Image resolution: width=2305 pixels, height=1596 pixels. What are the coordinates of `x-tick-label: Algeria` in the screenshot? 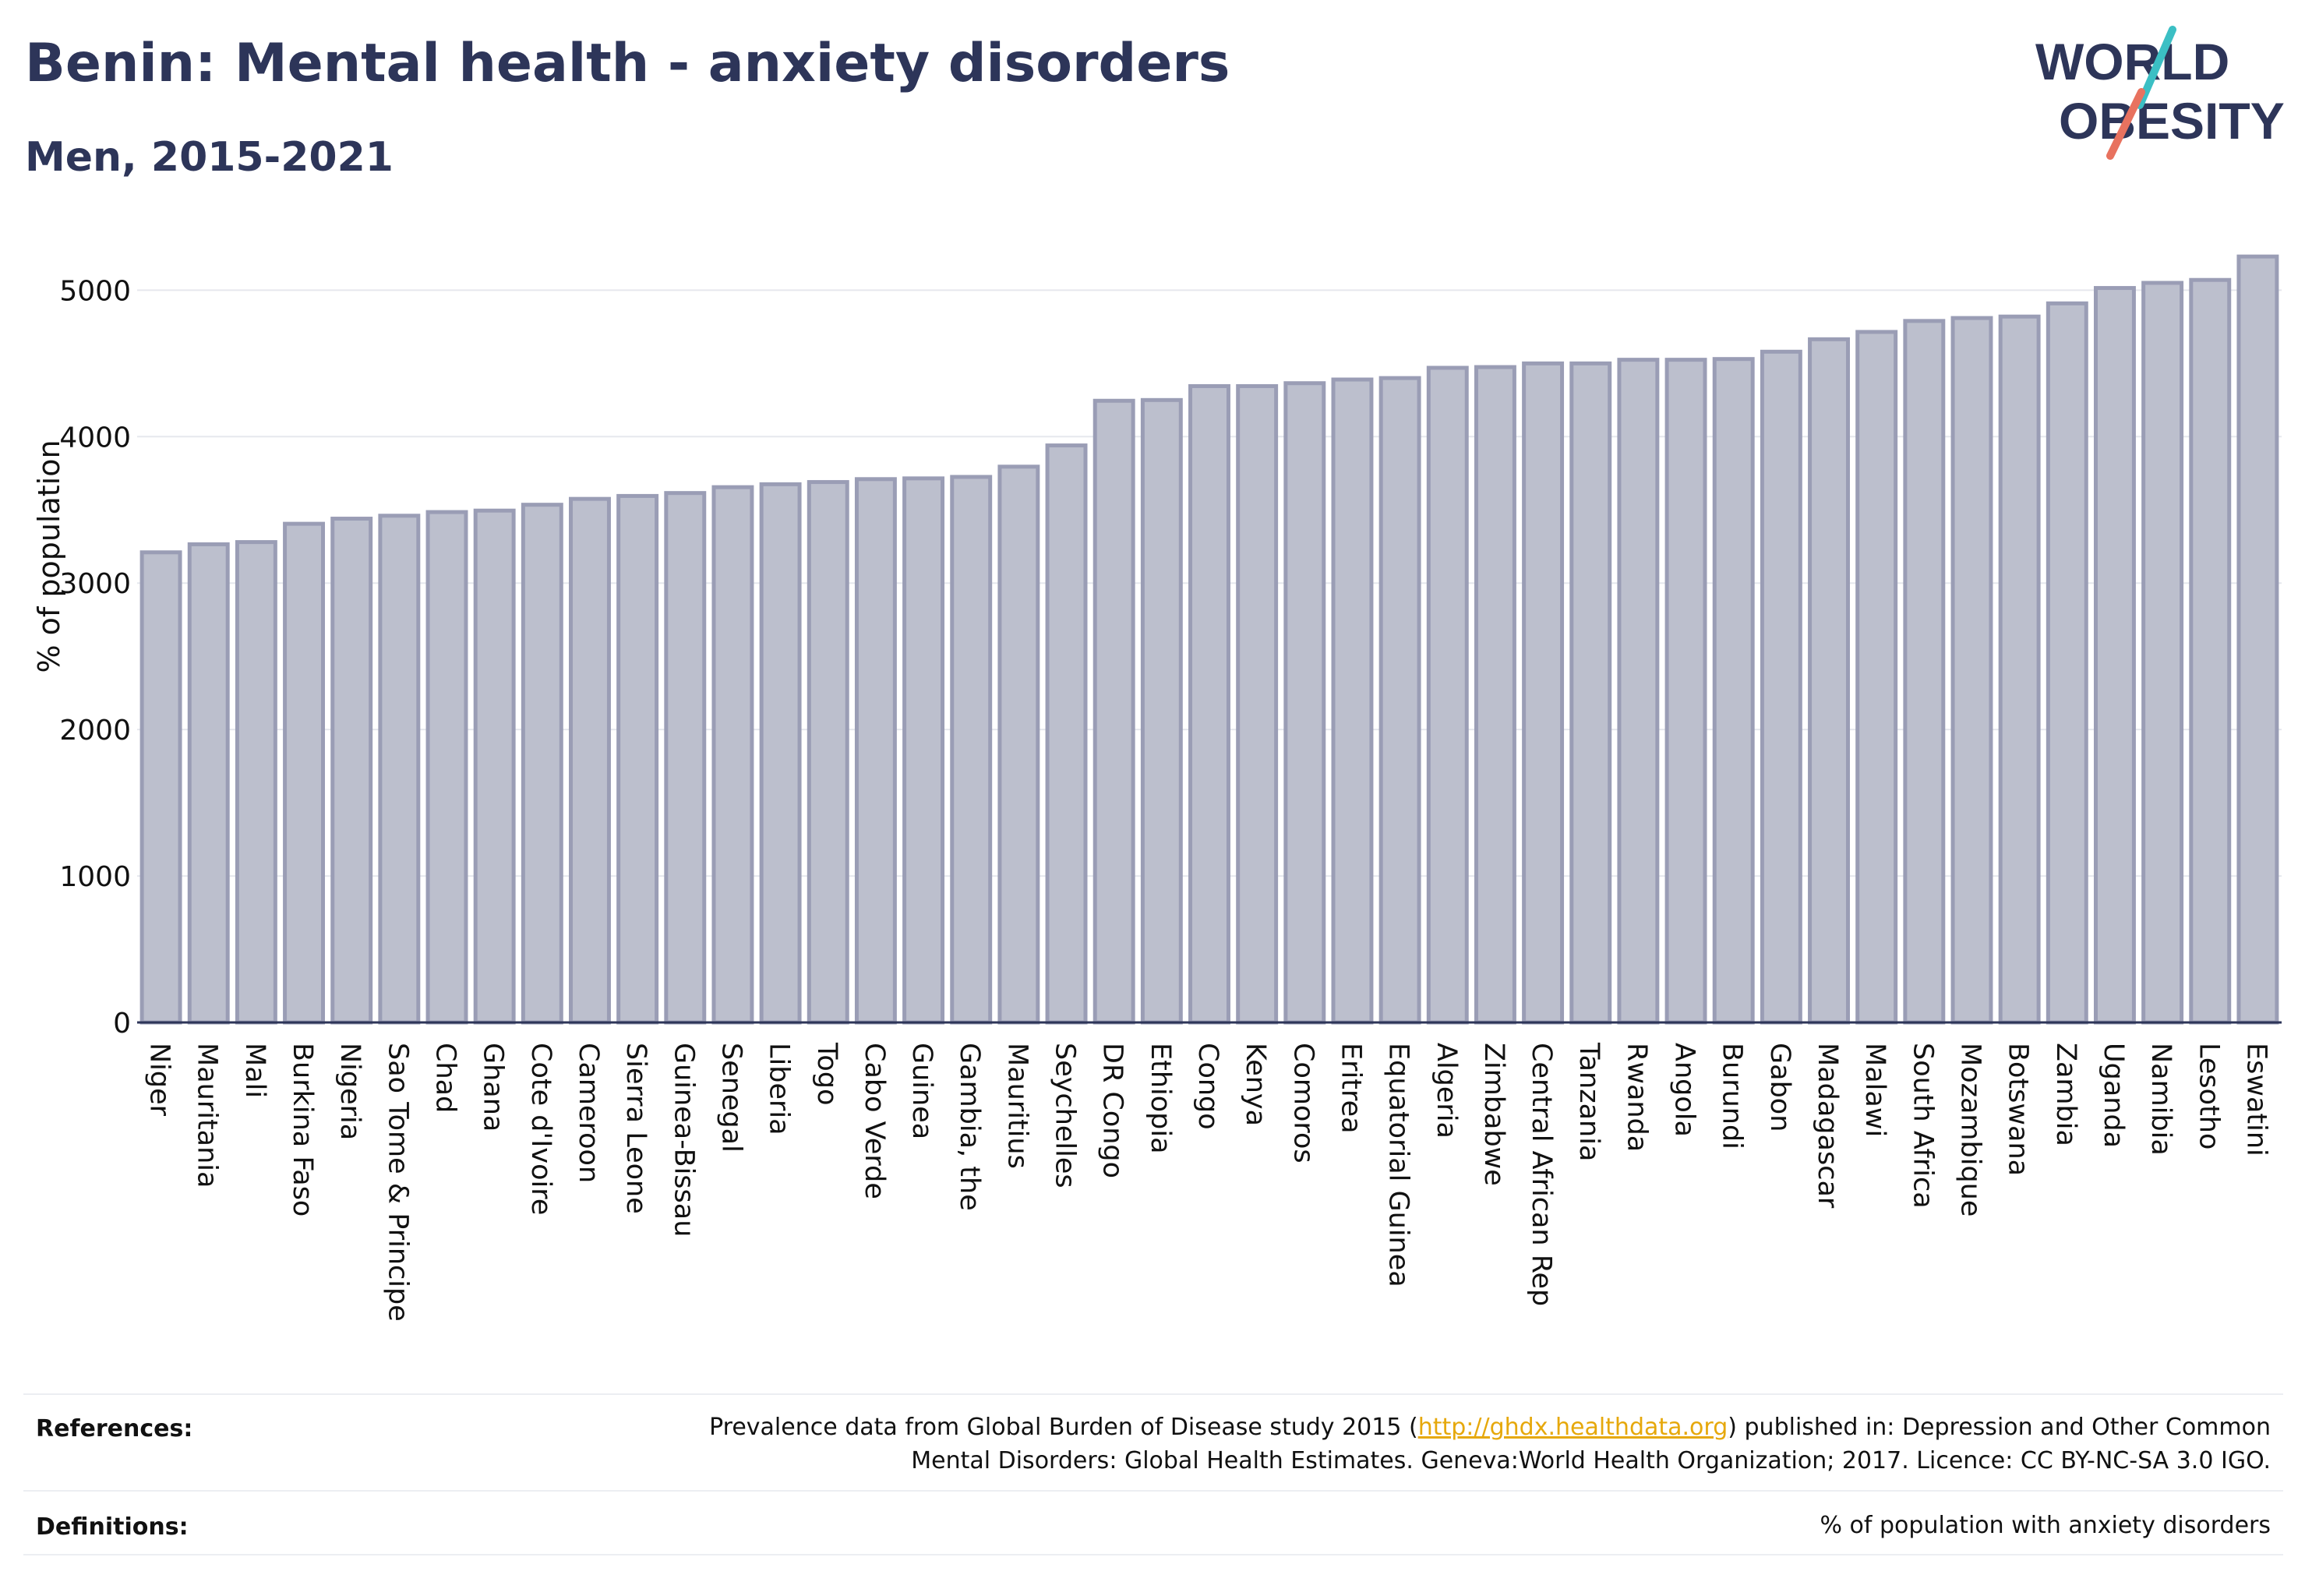 It's located at (1446, 1091).